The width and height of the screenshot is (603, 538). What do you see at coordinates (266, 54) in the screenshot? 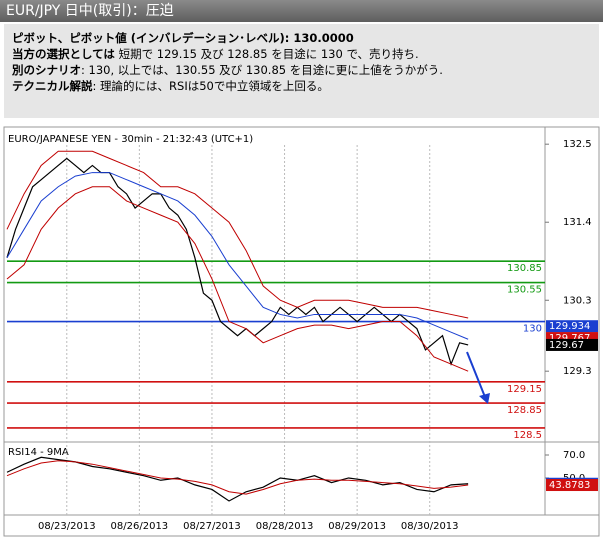
I see `info-text: 短期で 129.15 及び 128.85 を目途に 130 で、売り持ち.` at bounding box center [266, 54].